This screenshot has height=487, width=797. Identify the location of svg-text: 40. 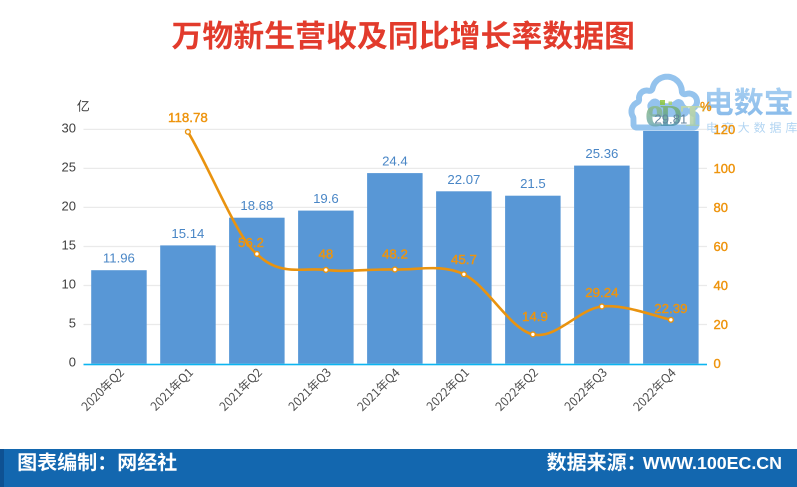
(721, 285).